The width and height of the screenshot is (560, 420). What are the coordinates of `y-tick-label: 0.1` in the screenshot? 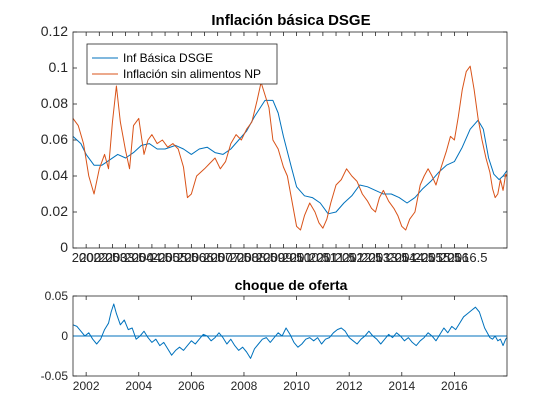 It's located at (59, 67).